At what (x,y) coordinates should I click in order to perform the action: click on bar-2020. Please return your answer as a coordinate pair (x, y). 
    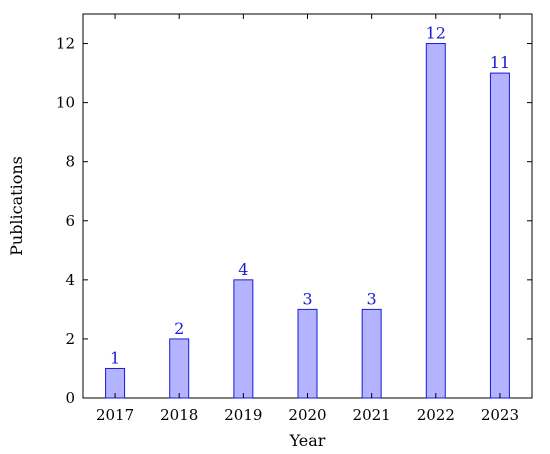
    Looking at the image, I should click on (307, 353).